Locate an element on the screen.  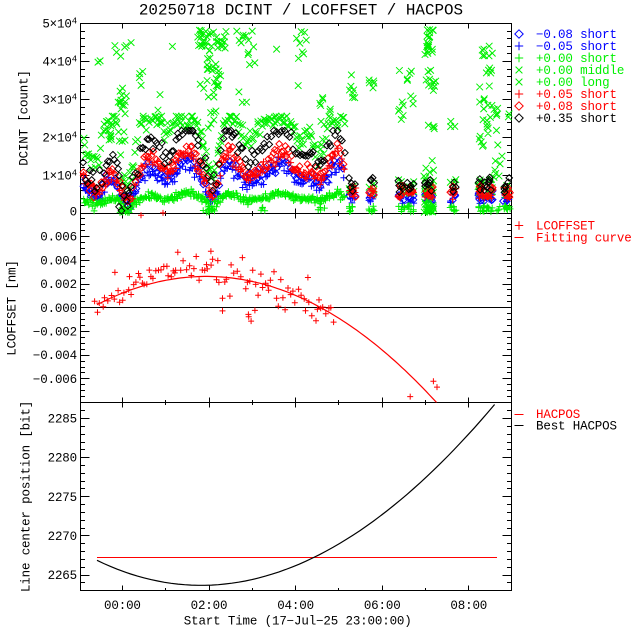
svg-text: +0.00 middle is located at coordinates (580, 71).